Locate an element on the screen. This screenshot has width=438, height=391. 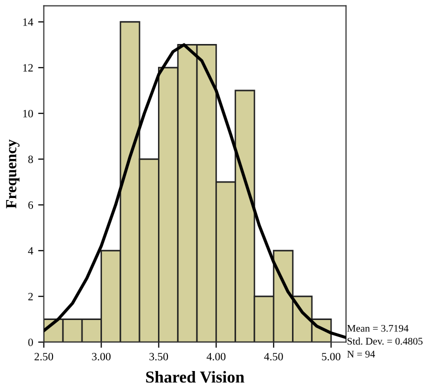
x-tick-label: 4.50 is located at coordinates (273, 356).